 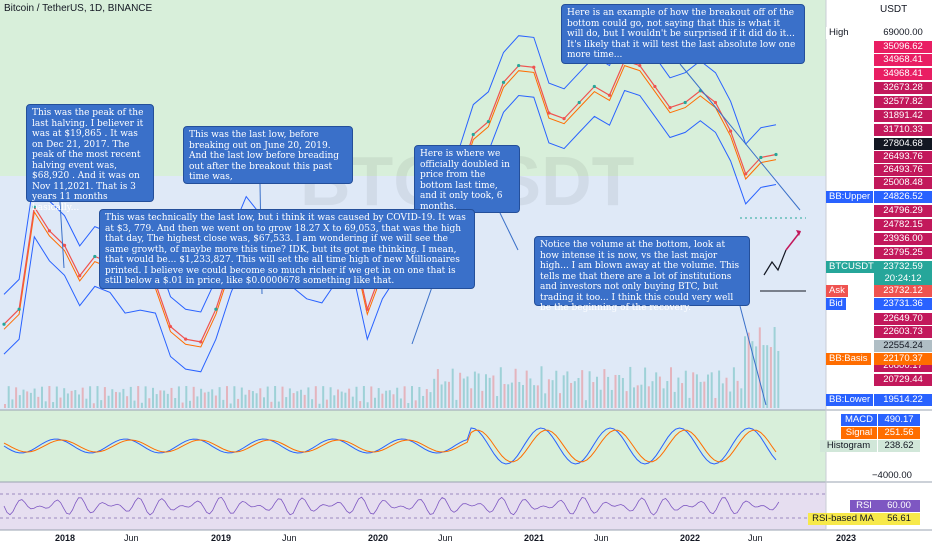 I want to click on price-level: 26493.76, so click(x=879, y=170).